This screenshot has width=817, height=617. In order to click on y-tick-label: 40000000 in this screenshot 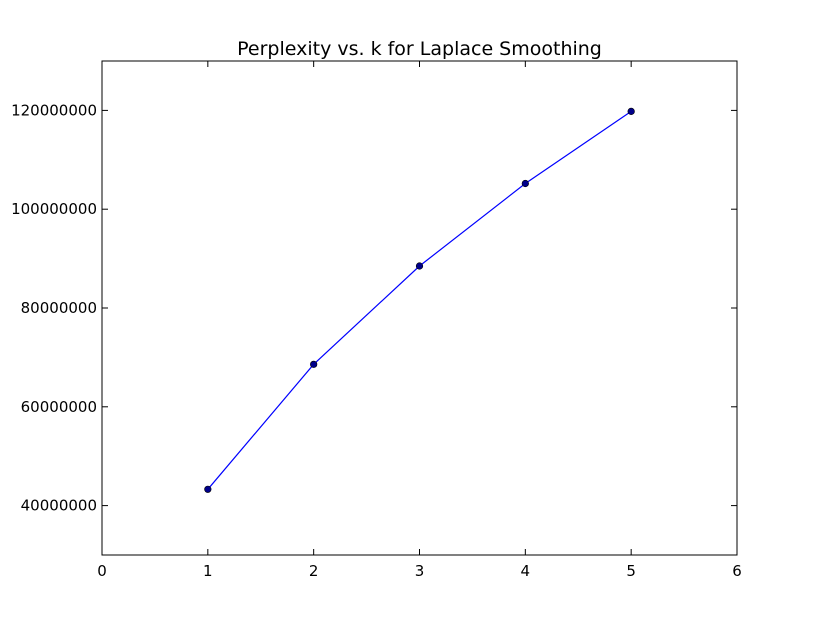, I will do `click(59, 506)`.